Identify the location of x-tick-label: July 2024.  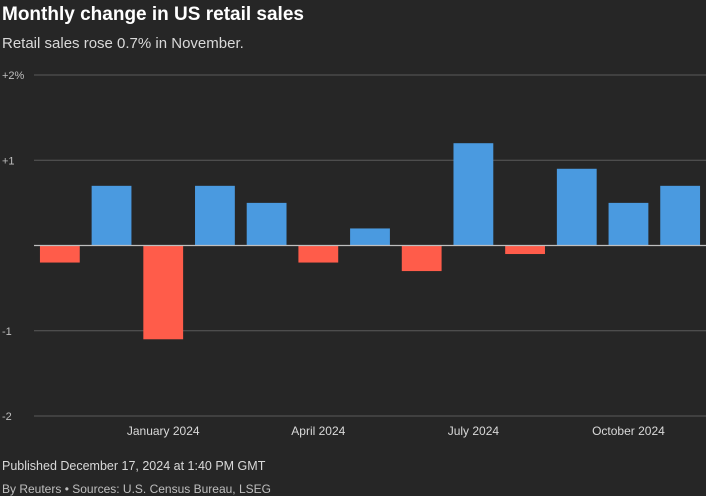
(474, 431).